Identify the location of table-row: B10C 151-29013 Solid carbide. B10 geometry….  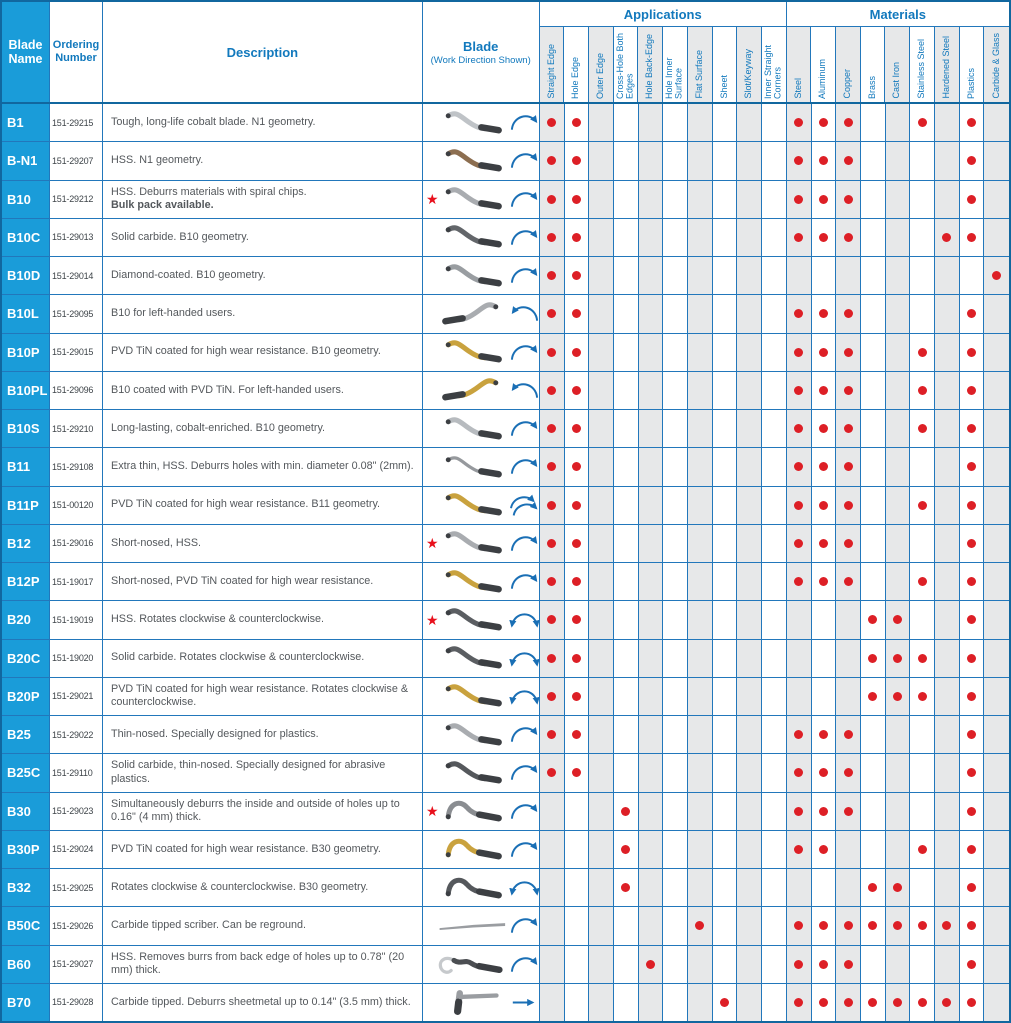
(505, 237).